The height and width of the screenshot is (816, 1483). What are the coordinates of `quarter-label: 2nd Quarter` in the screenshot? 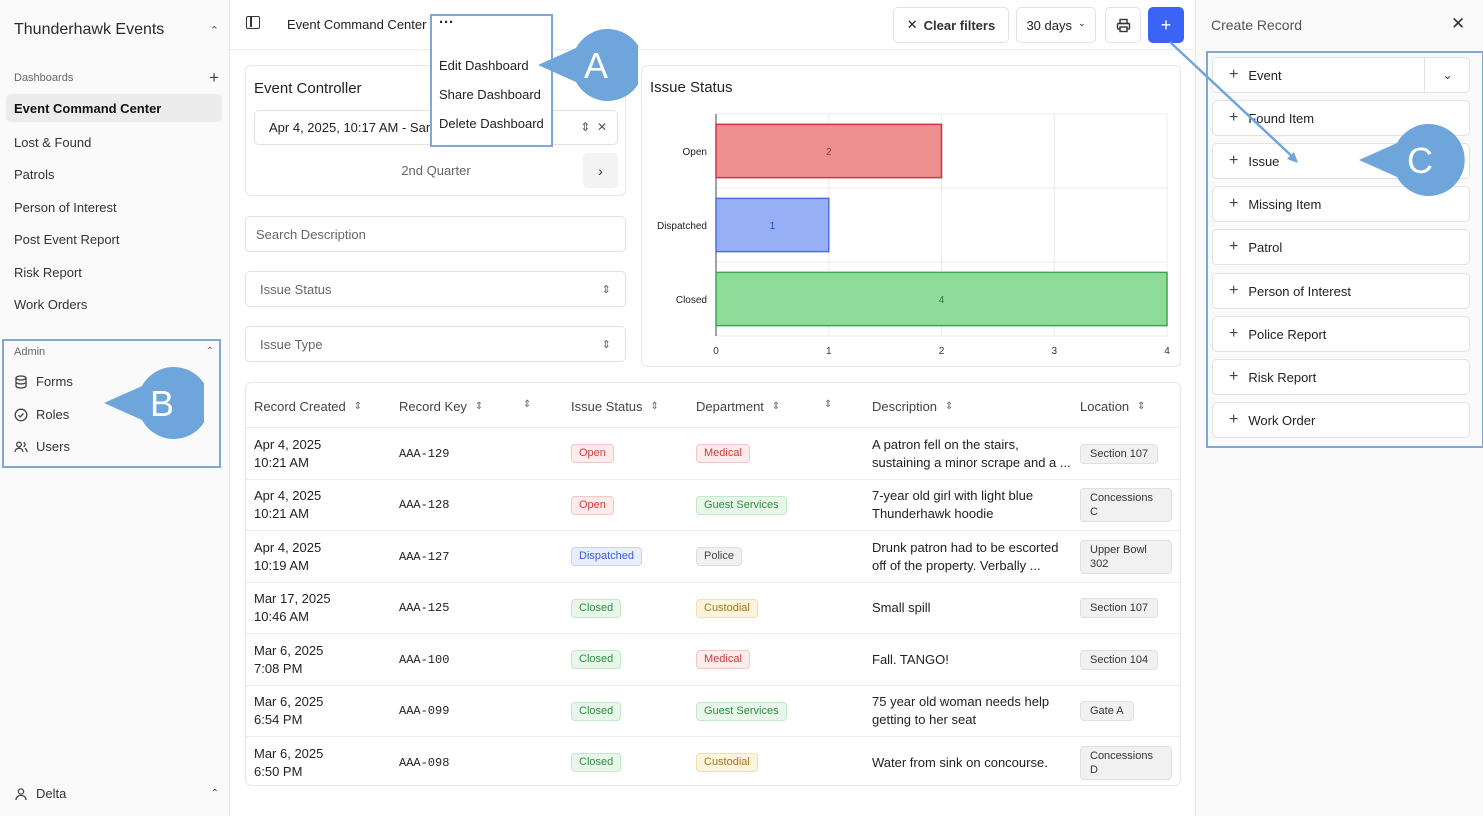 It's located at (436, 170).